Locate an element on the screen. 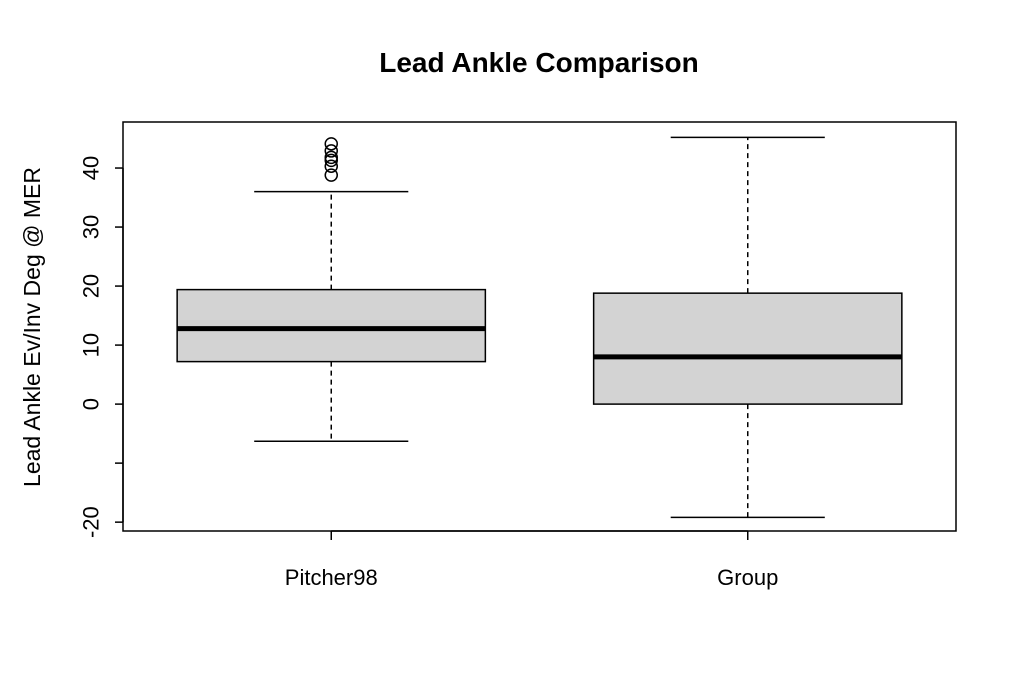 This screenshot has width=1018, height=685. box-pitcher98 is located at coordinates (331, 290).